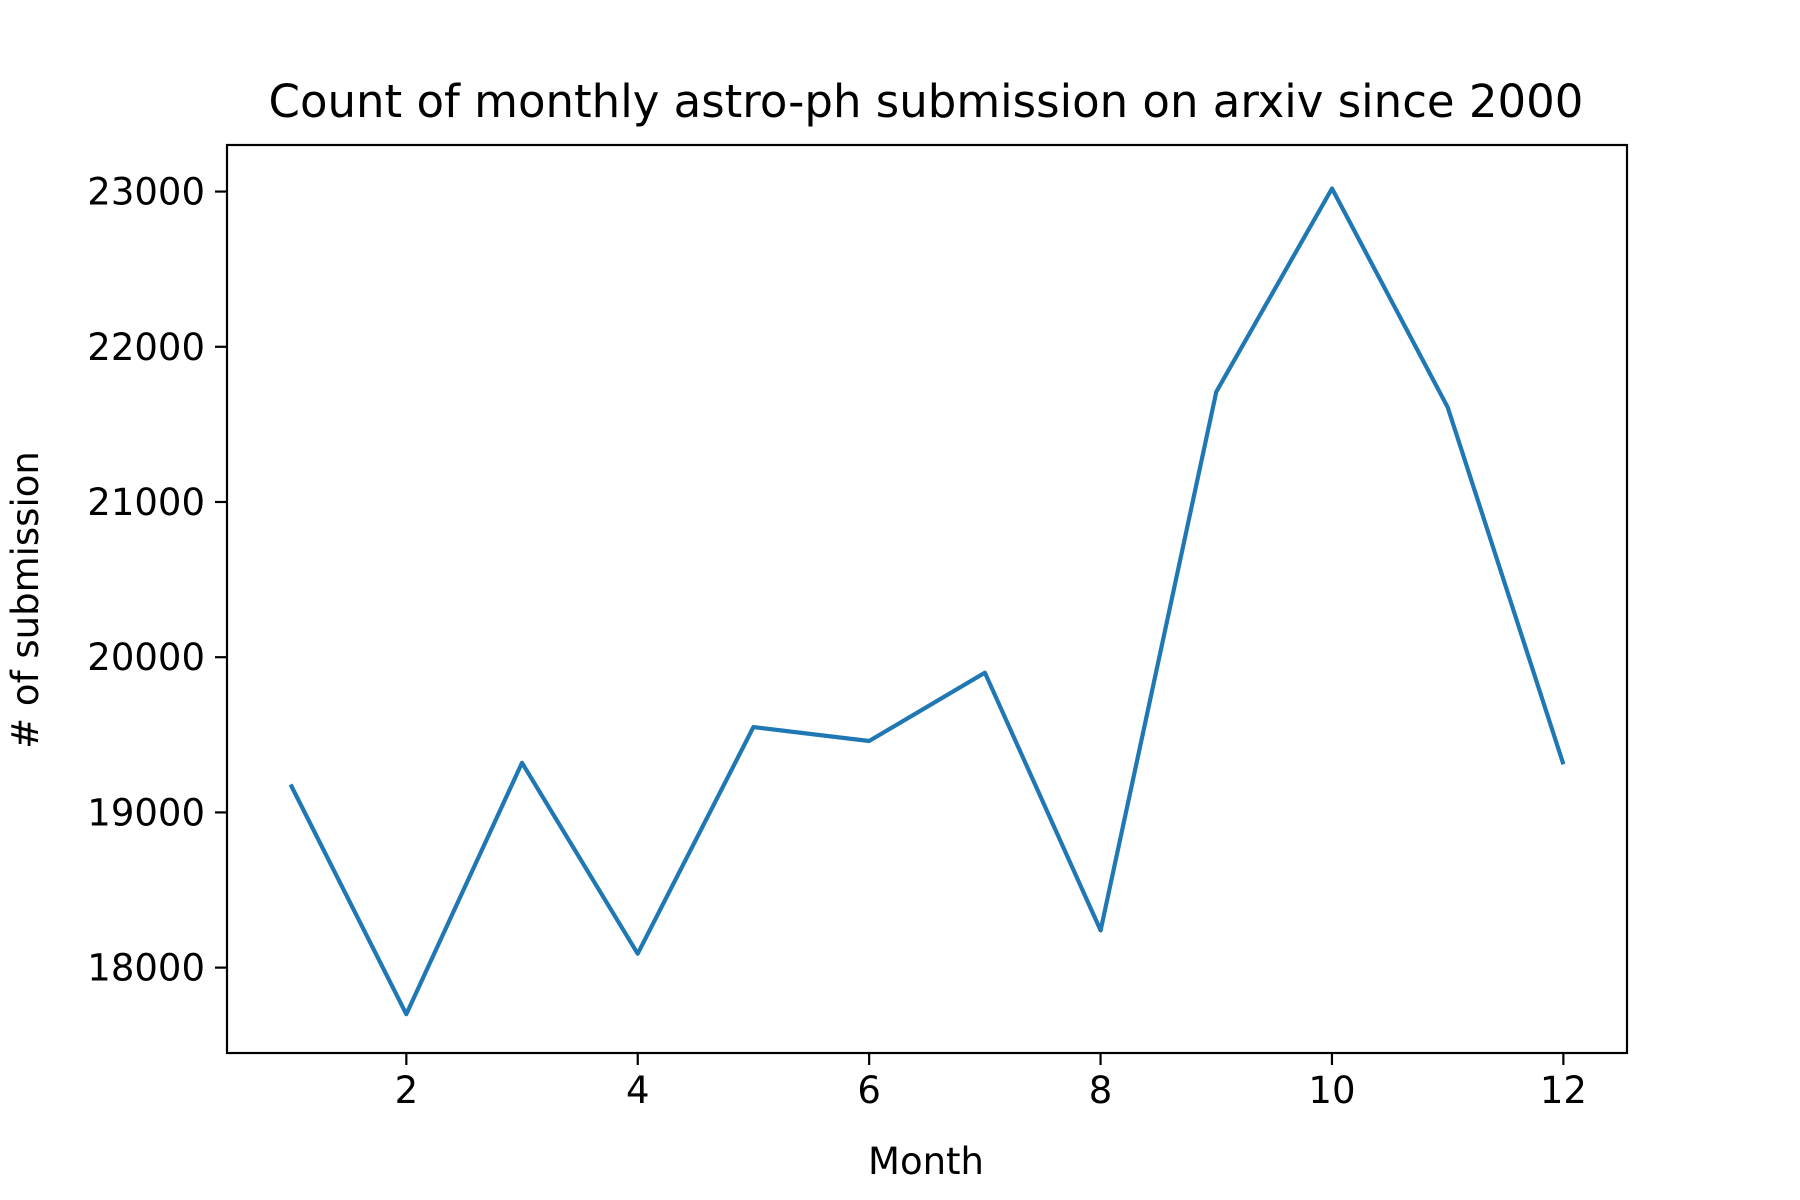 The image size is (1800, 1200). I want to click on y-tick-label: 21000, so click(146, 502).